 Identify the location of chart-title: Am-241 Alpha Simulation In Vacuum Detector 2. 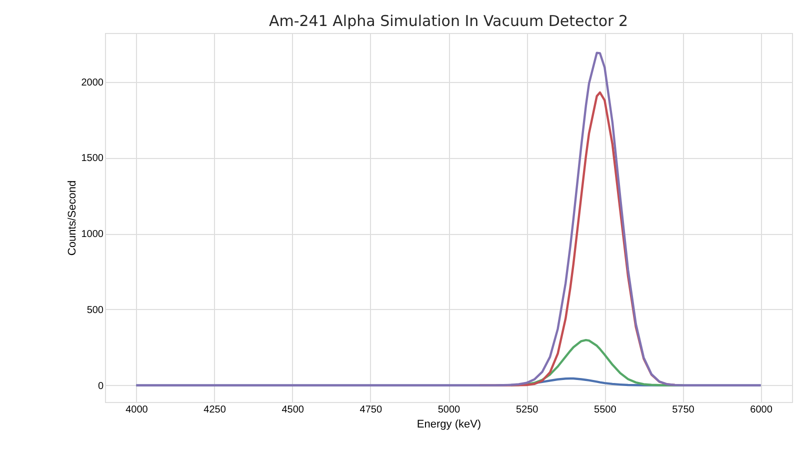
(448, 21).